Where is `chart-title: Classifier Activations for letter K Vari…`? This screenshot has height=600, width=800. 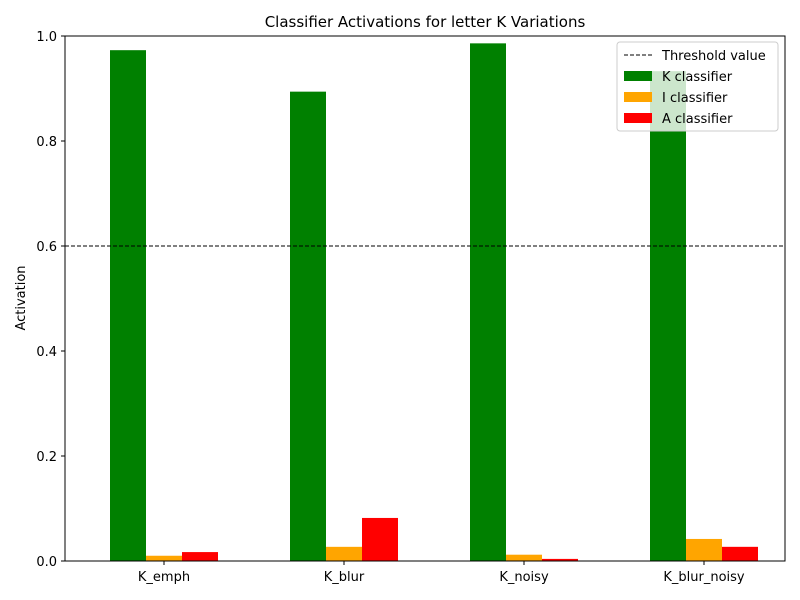
chart-title: Classifier Activations for letter K Vari… is located at coordinates (425, 22).